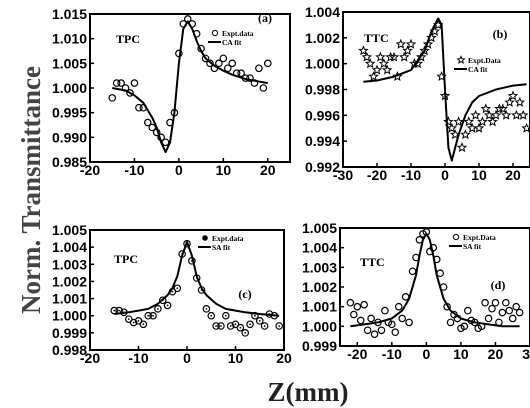 The height and width of the screenshot is (408, 530). I want to click on y-tick-label: 1.001, so click(69, 299).